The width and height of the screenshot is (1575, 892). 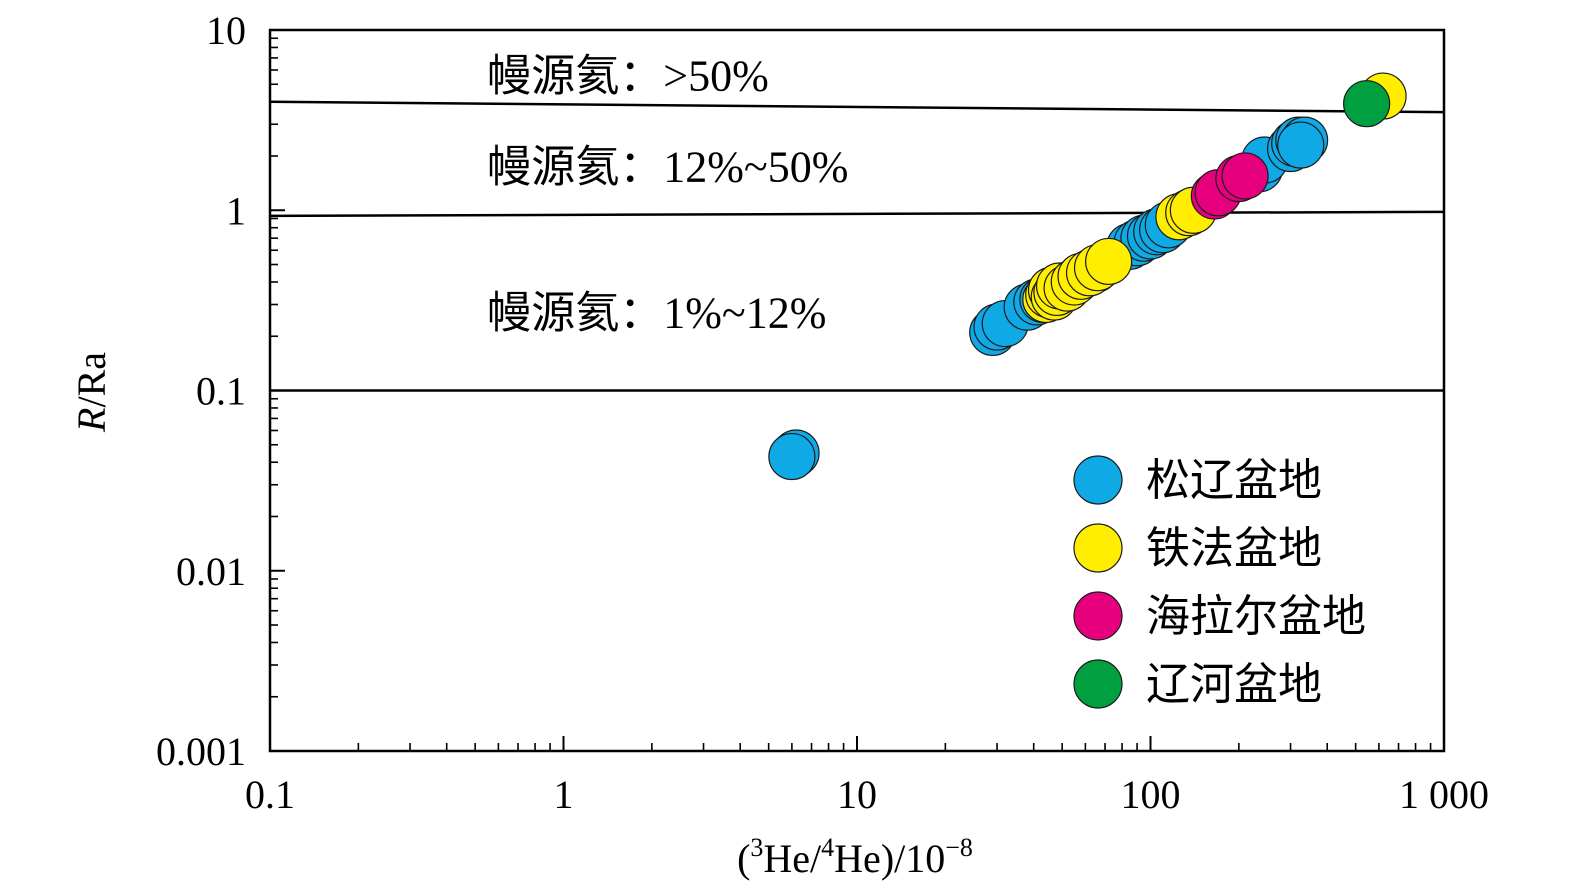 I want to click on y-tick-label: 10, so click(x=226, y=30).